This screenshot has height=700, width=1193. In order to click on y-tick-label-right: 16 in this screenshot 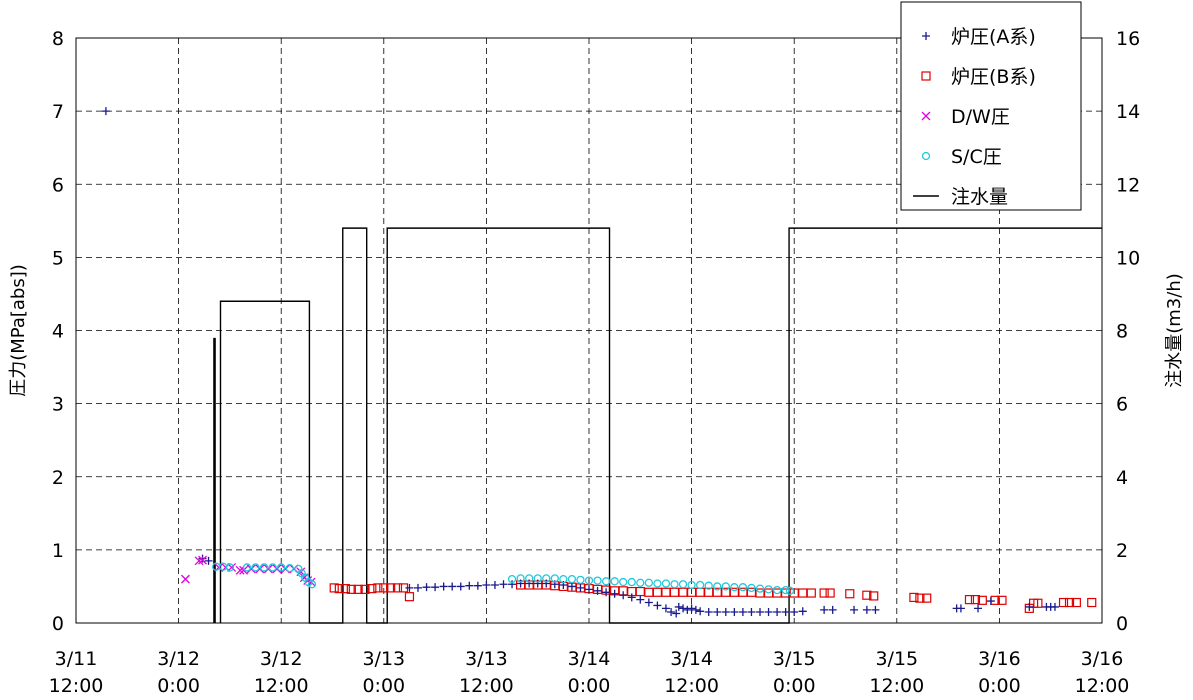, I will do `click(1128, 39)`.